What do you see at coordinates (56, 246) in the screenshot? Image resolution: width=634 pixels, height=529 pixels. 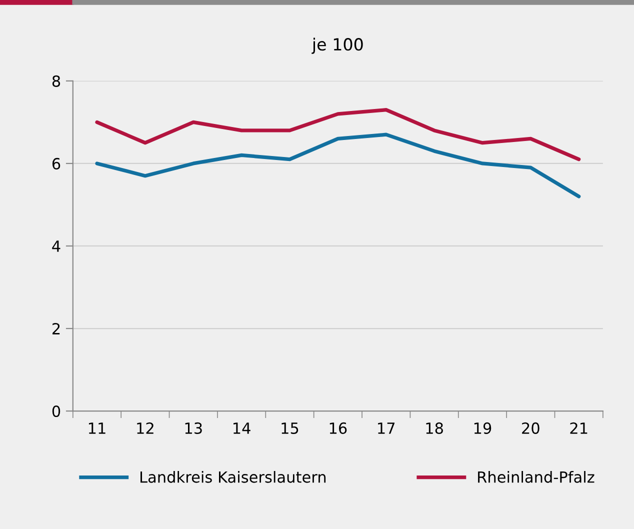 I see `y-tick-label: 4` at bounding box center [56, 246].